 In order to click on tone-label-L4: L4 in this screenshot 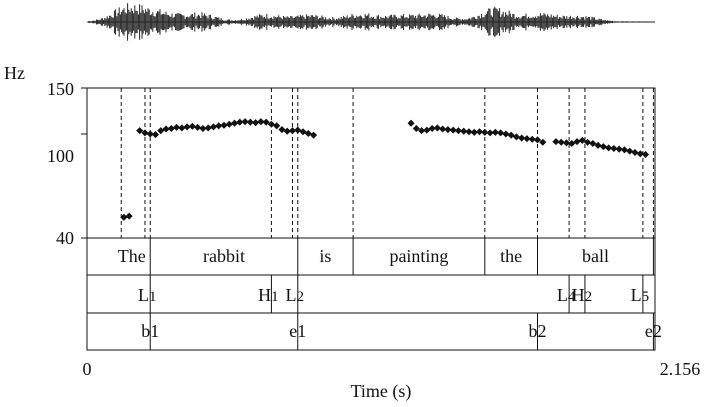, I will do `click(566, 295)`.